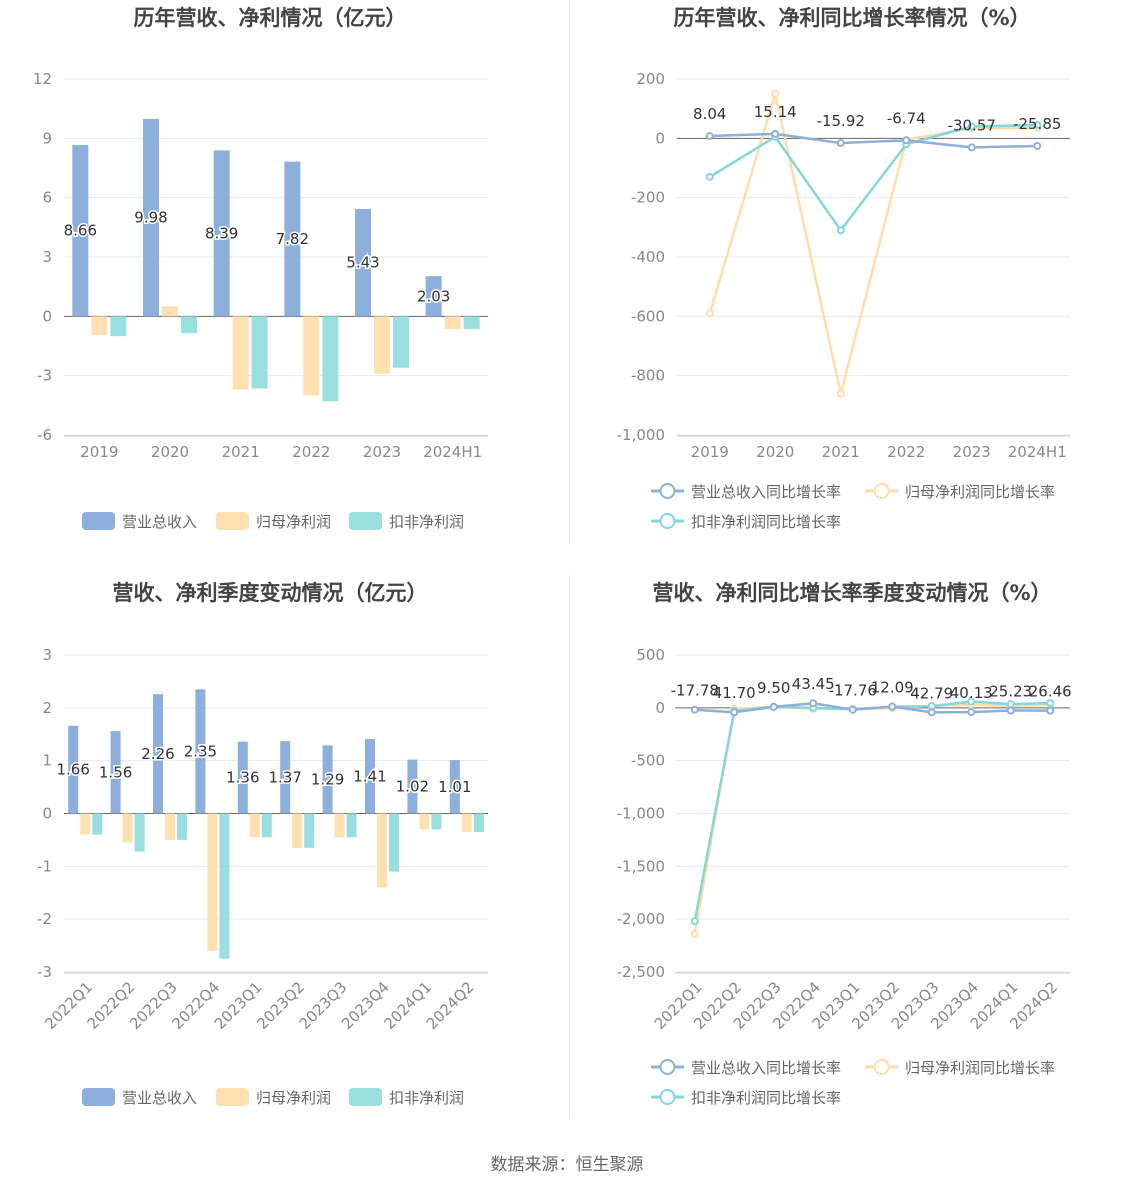  Describe the element at coordinates (270, 18) in the screenshot. I see `chart-title: 历年营收、净利情况（亿元）` at that location.